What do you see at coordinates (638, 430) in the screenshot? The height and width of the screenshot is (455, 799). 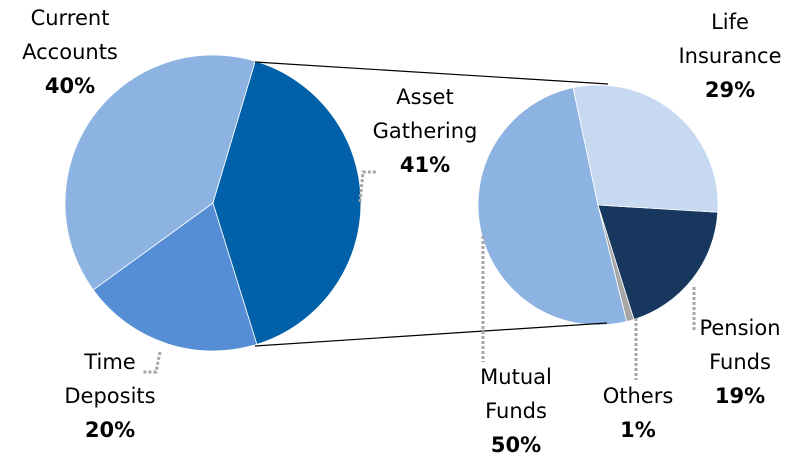 I see `value-label: 1%` at bounding box center [638, 430].